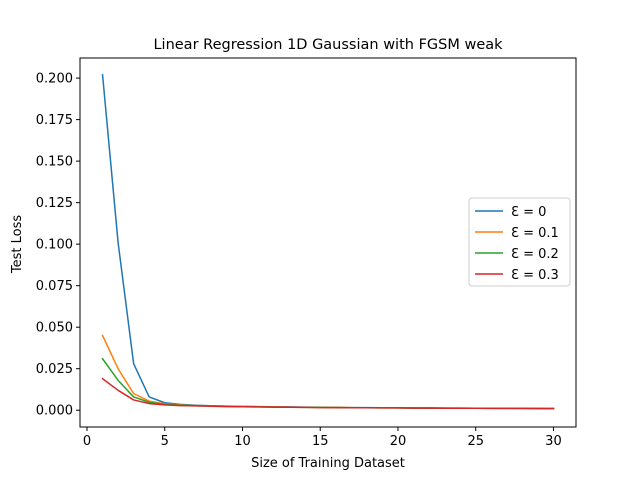 This screenshot has width=640, height=484. What do you see at coordinates (165, 441) in the screenshot?
I see `x-tick-label: 5` at bounding box center [165, 441].